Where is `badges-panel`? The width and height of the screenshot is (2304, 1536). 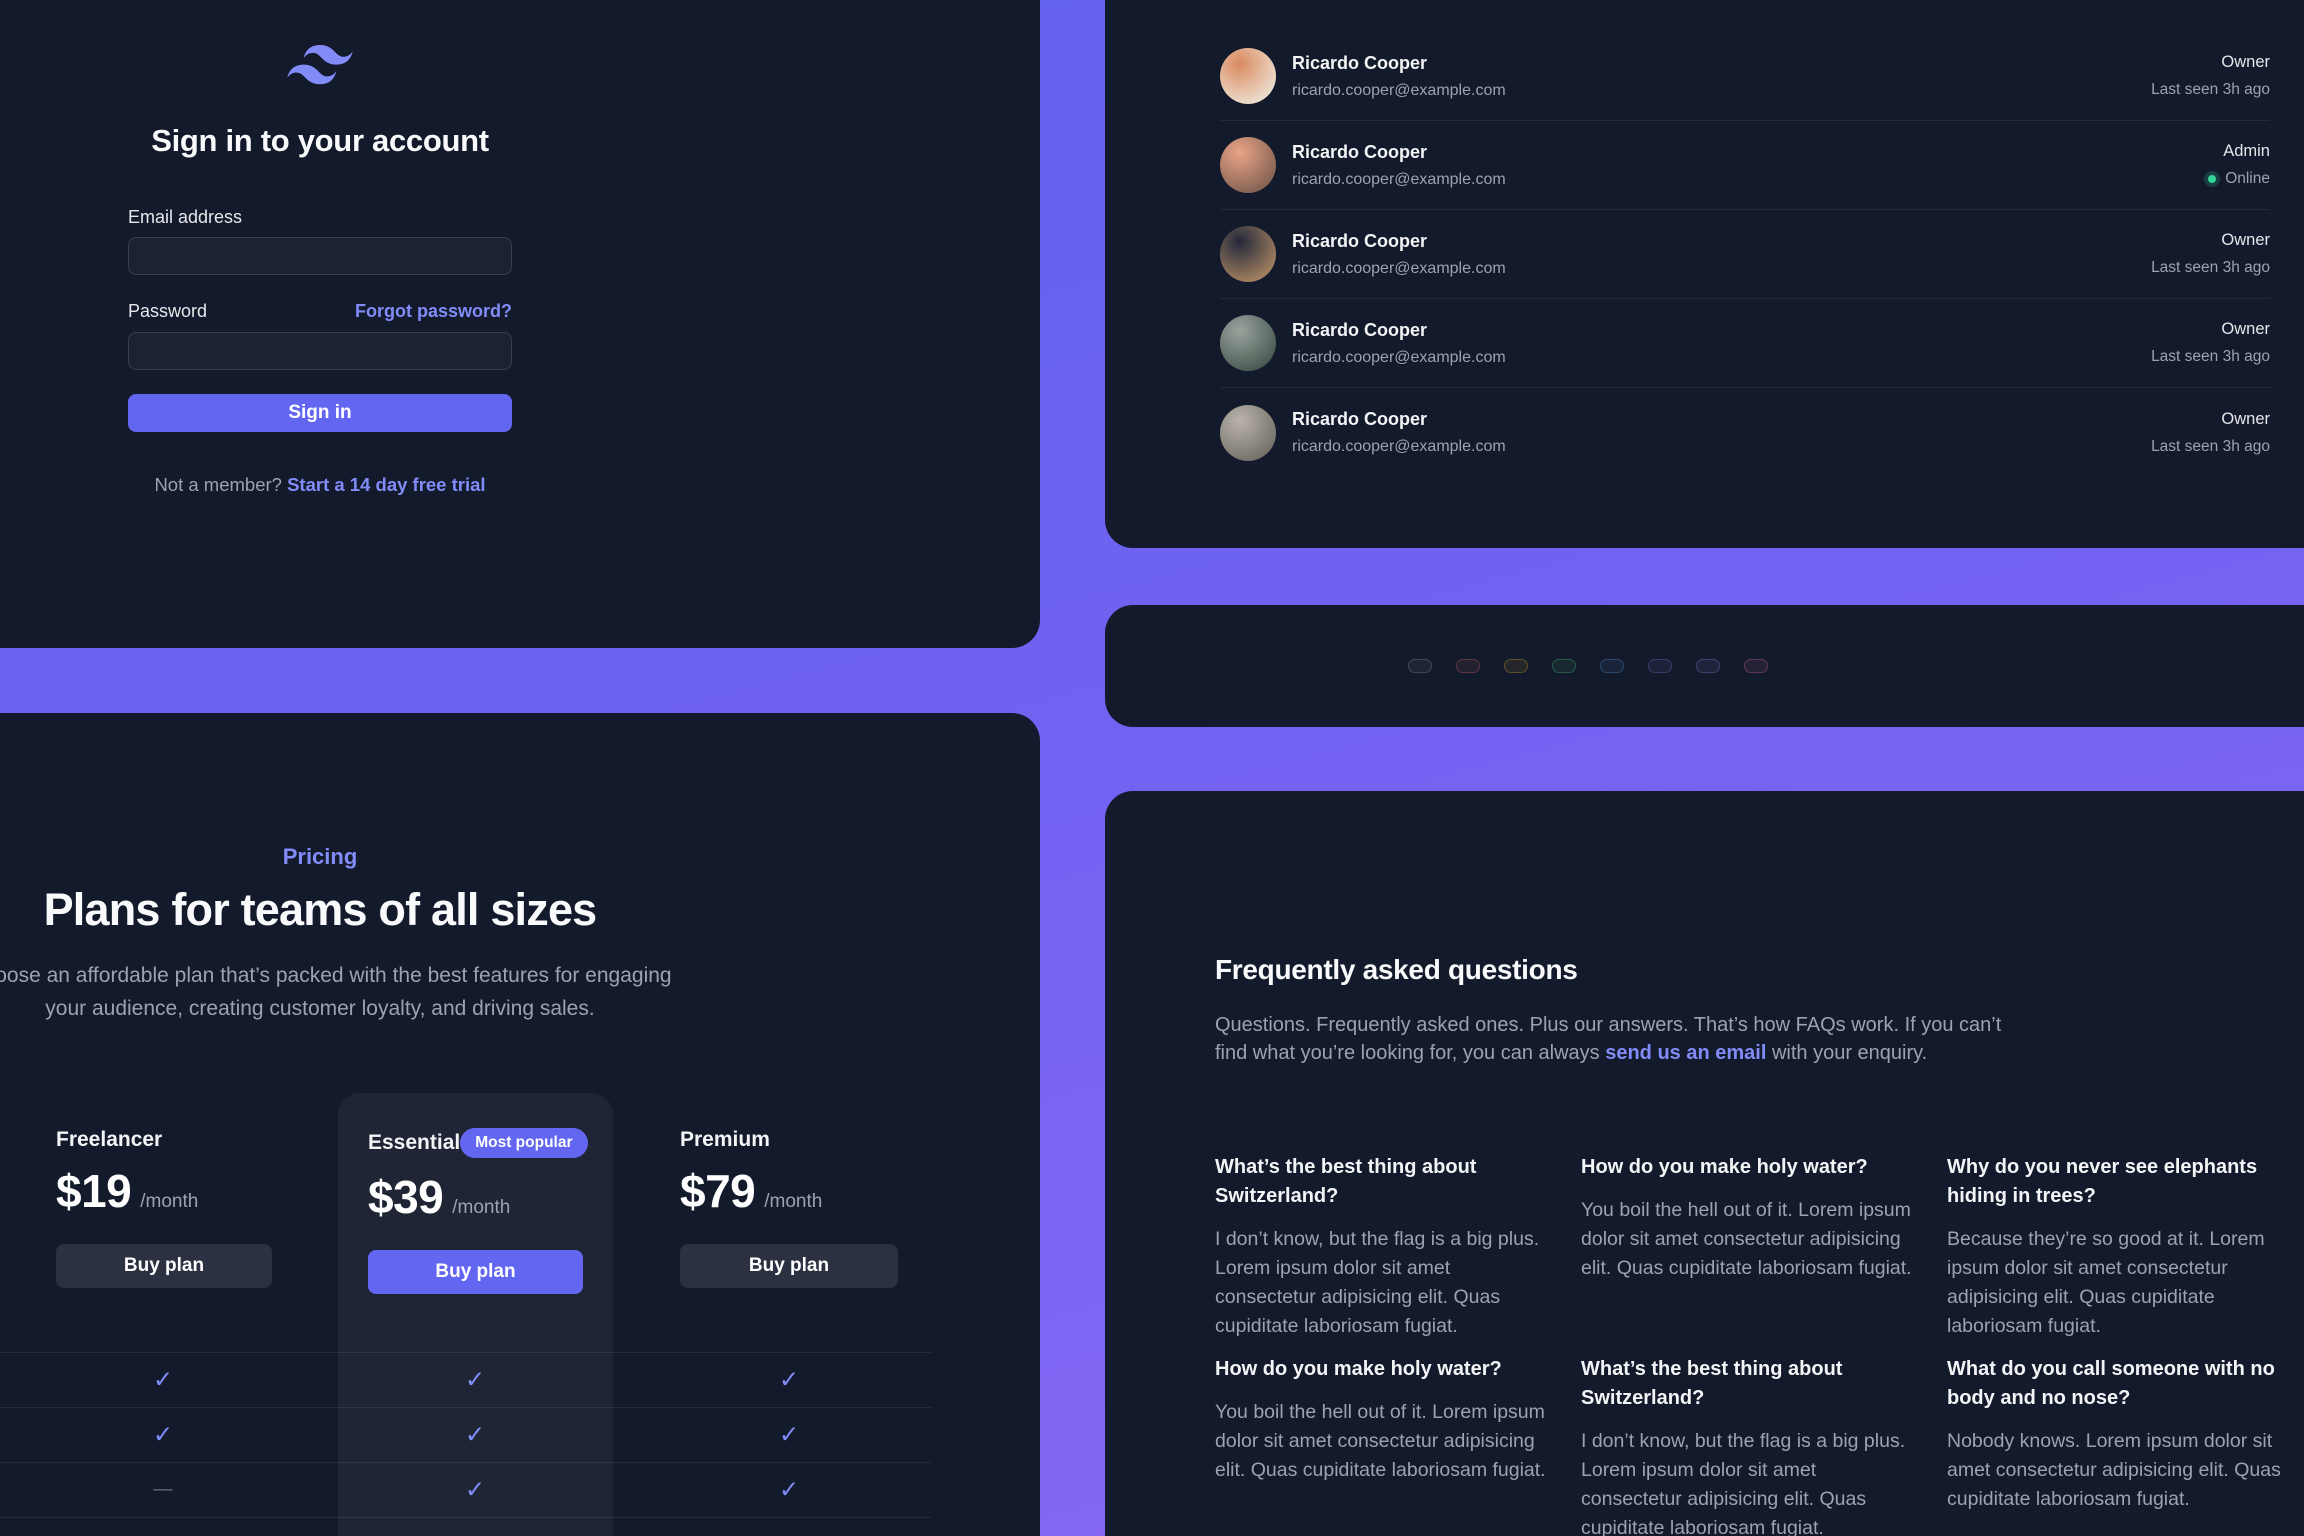 badges-panel is located at coordinates (1704, 666).